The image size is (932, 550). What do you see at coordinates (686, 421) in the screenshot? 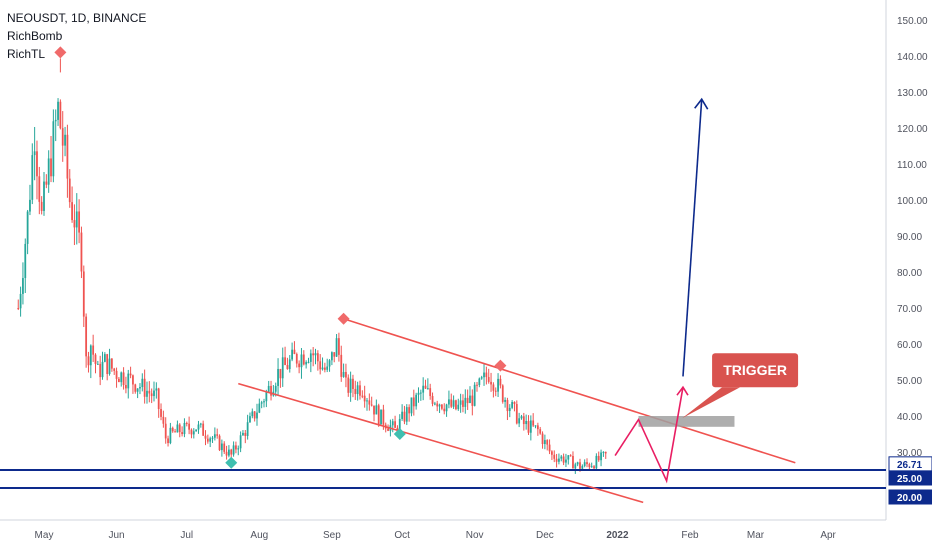
I see `trigger-zone` at bounding box center [686, 421].